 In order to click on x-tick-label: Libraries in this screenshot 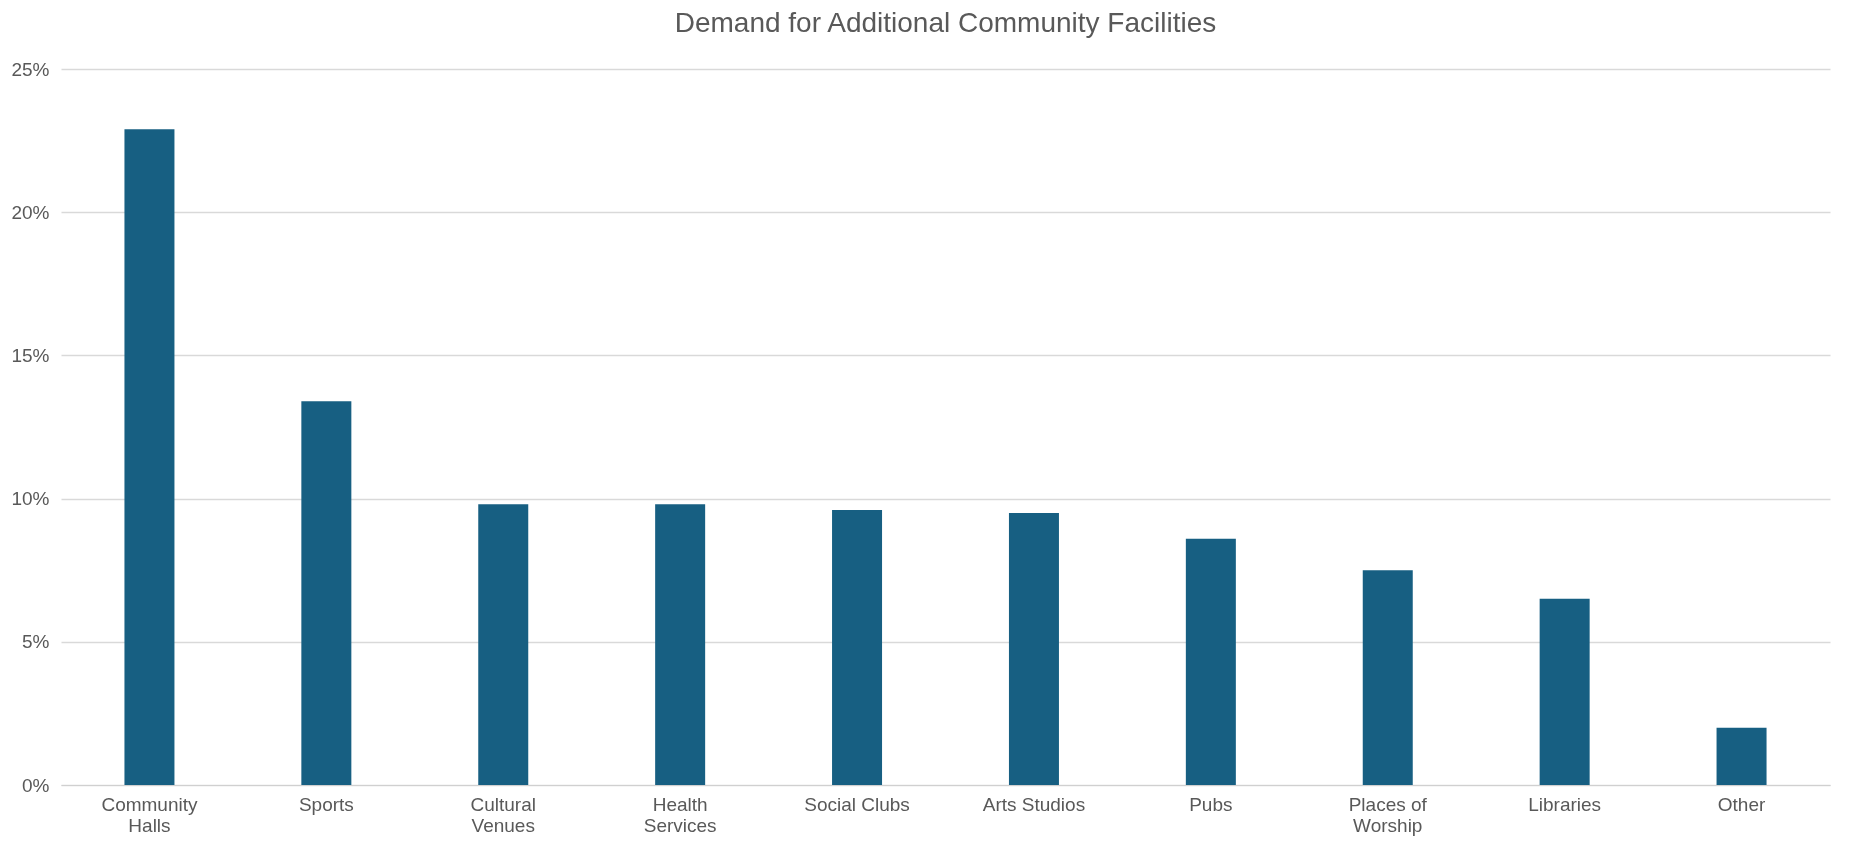, I will do `click(1565, 804)`.